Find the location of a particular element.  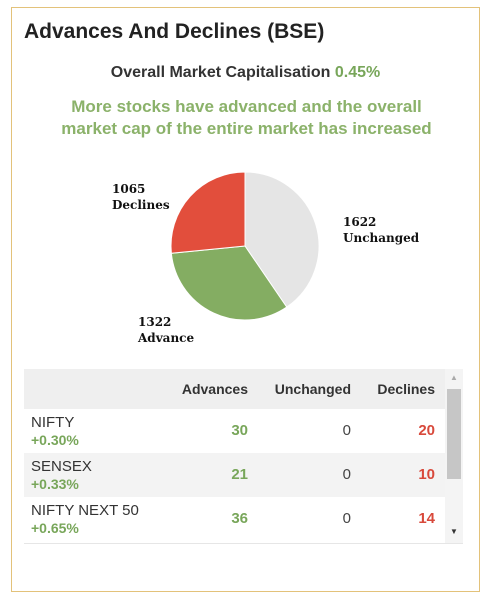

table-bottom-divider is located at coordinates (243, 543).